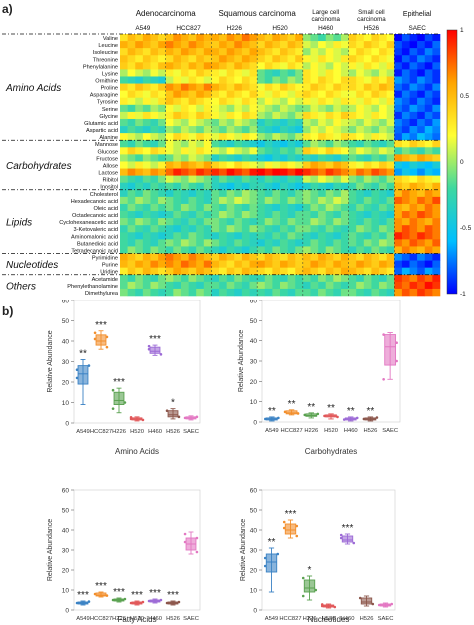  Describe the element at coordinates (466, 228) in the screenshot. I see `colorbar-tick-label: -0.5` at that location.